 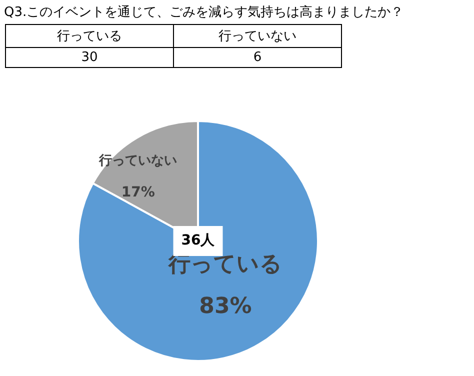 I want to click on text: 36人, so click(x=198, y=240).